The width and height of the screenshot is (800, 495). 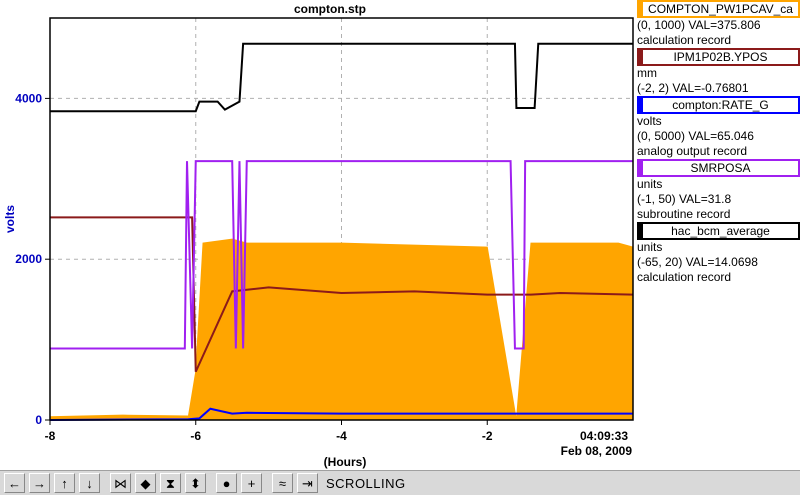 I want to click on arrow-down-icon: ↓, so click(x=89, y=483).